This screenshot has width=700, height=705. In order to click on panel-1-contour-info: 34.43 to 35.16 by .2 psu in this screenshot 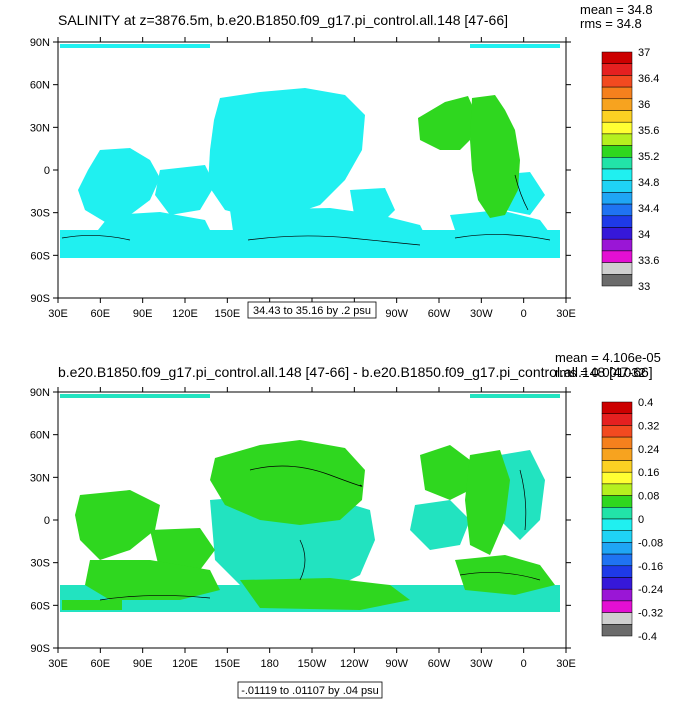, I will do `click(312, 311)`.